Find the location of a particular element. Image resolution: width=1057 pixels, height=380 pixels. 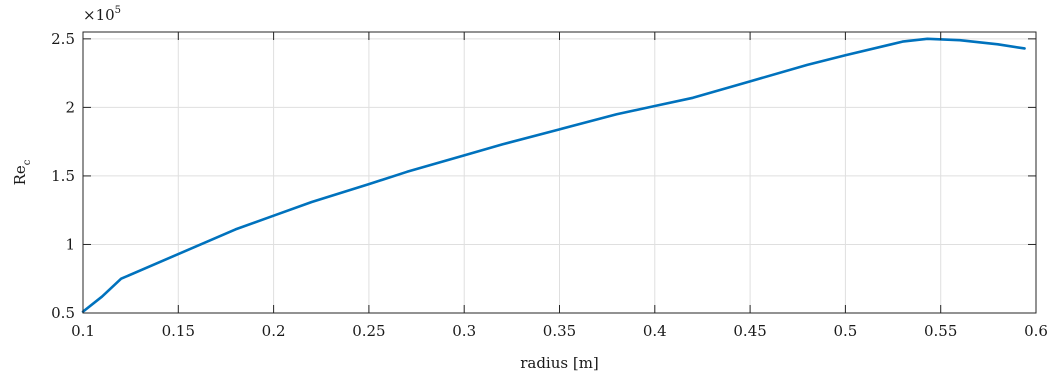

x-tick-label: 0.4 is located at coordinates (655, 331).